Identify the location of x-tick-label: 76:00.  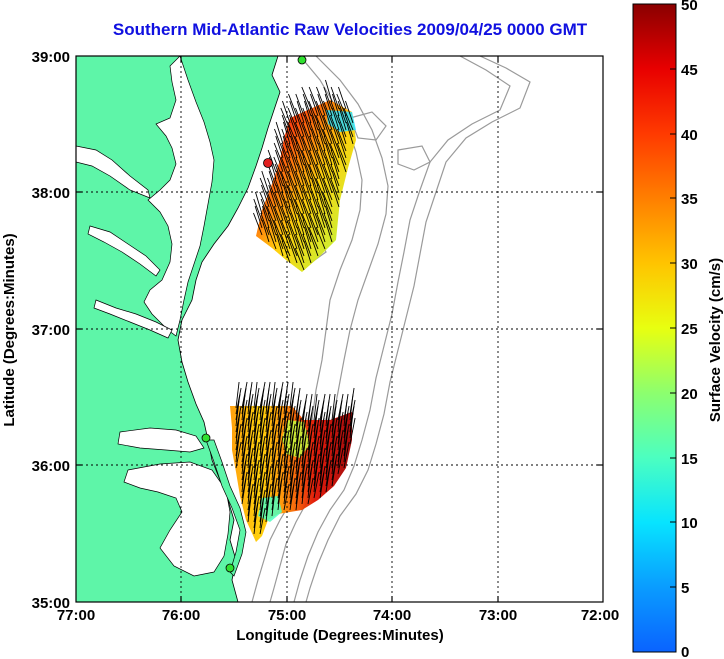
(181, 615).